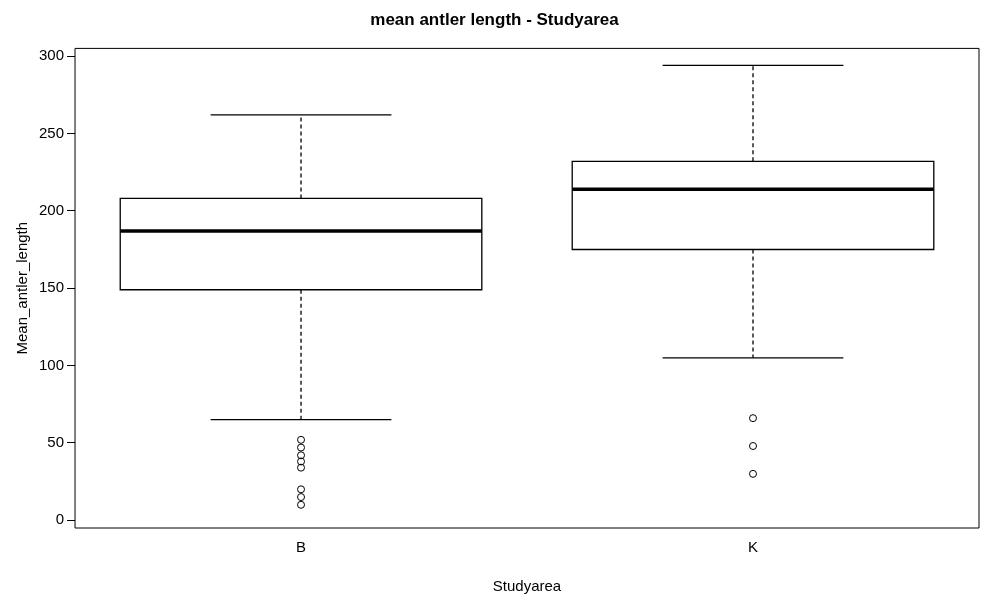 Image resolution: width=1004 pixels, height=610 pixels. What do you see at coordinates (527, 586) in the screenshot?
I see `x-axis-title: Studyarea` at bounding box center [527, 586].